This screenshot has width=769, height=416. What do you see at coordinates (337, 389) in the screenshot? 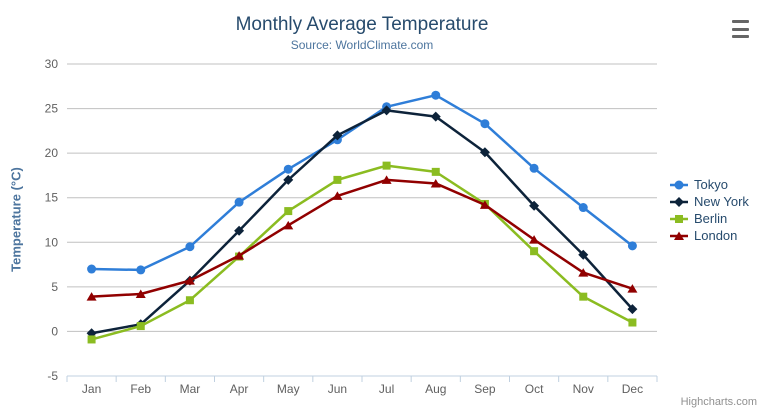
I see `x-axis-tick-label: Jun` at bounding box center [337, 389].